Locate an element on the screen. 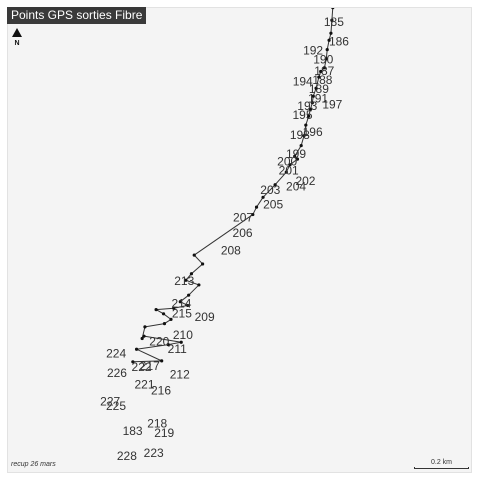 Image resolution: width=480 pixels, height=480 pixels. point-label-216: 216 is located at coordinates (161, 390).